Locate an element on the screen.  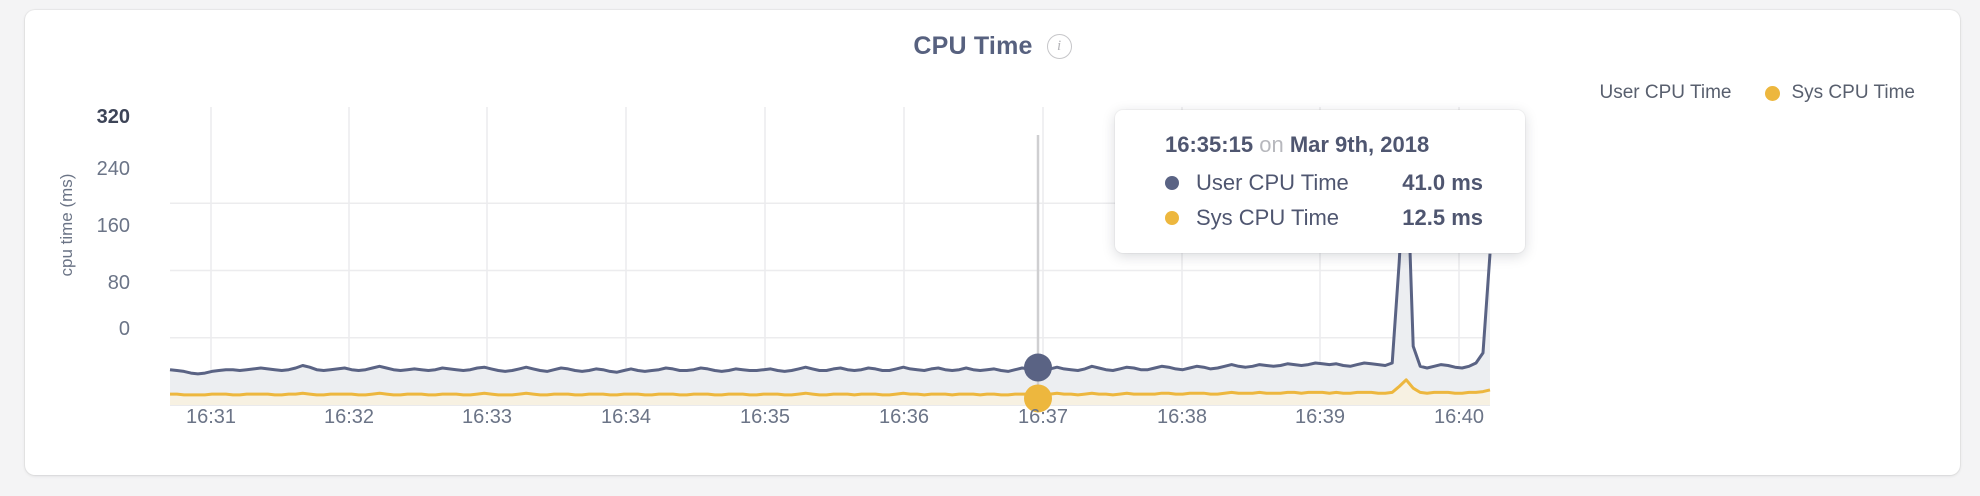
legend-label-sys: Sys CPU Time is located at coordinates (1853, 92).